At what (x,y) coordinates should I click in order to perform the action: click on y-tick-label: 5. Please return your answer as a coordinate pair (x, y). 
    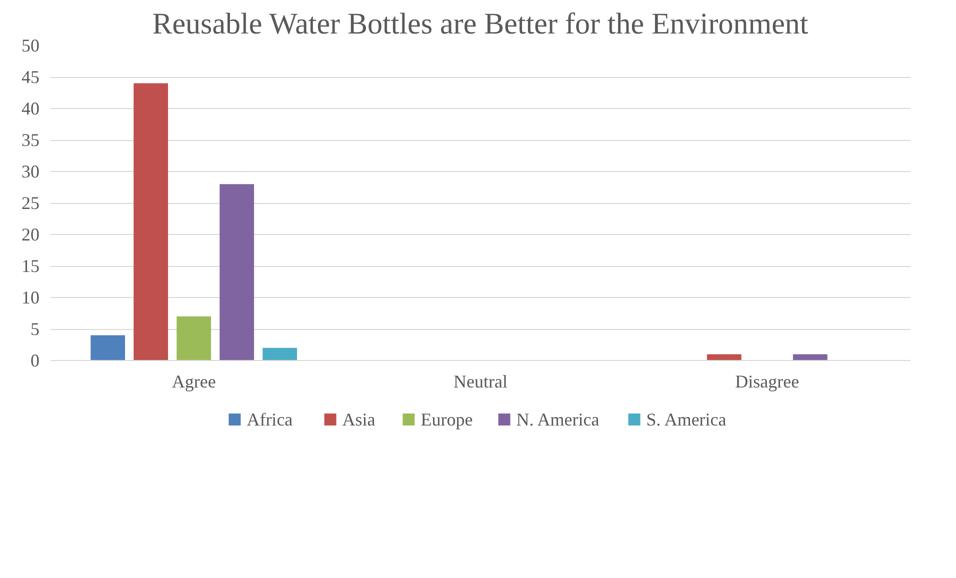
    Looking at the image, I should click on (35, 329).